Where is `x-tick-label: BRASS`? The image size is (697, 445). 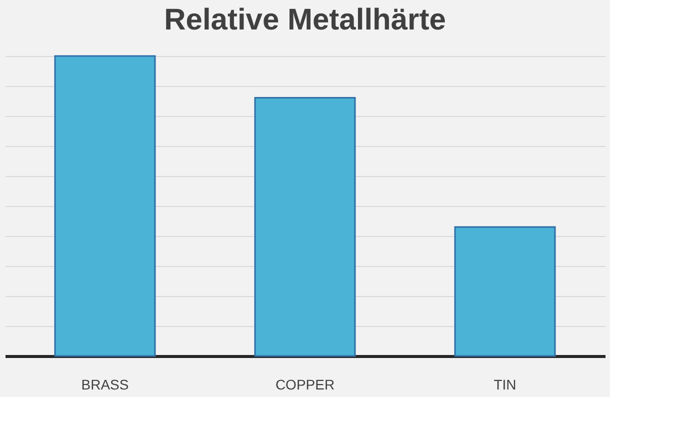 x-tick-label: BRASS is located at coordinates (105, 384).